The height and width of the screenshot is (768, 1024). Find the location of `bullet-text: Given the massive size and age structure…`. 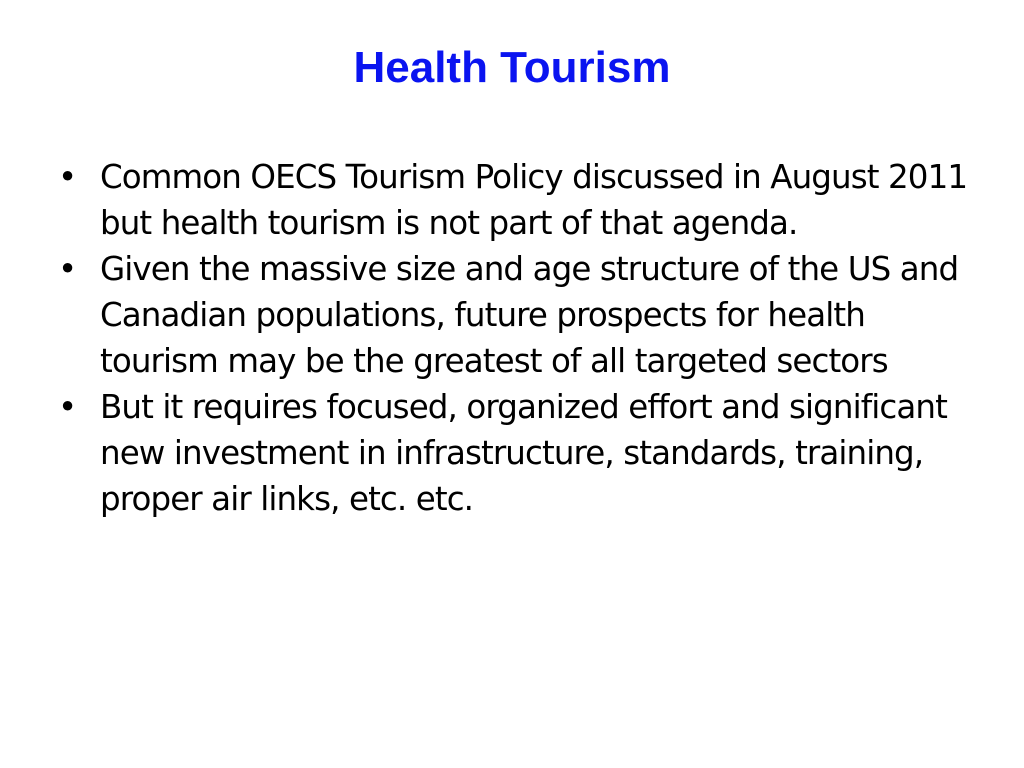

bullet-text: Given the massive size and age structure… is located at coordinates (529, 315).